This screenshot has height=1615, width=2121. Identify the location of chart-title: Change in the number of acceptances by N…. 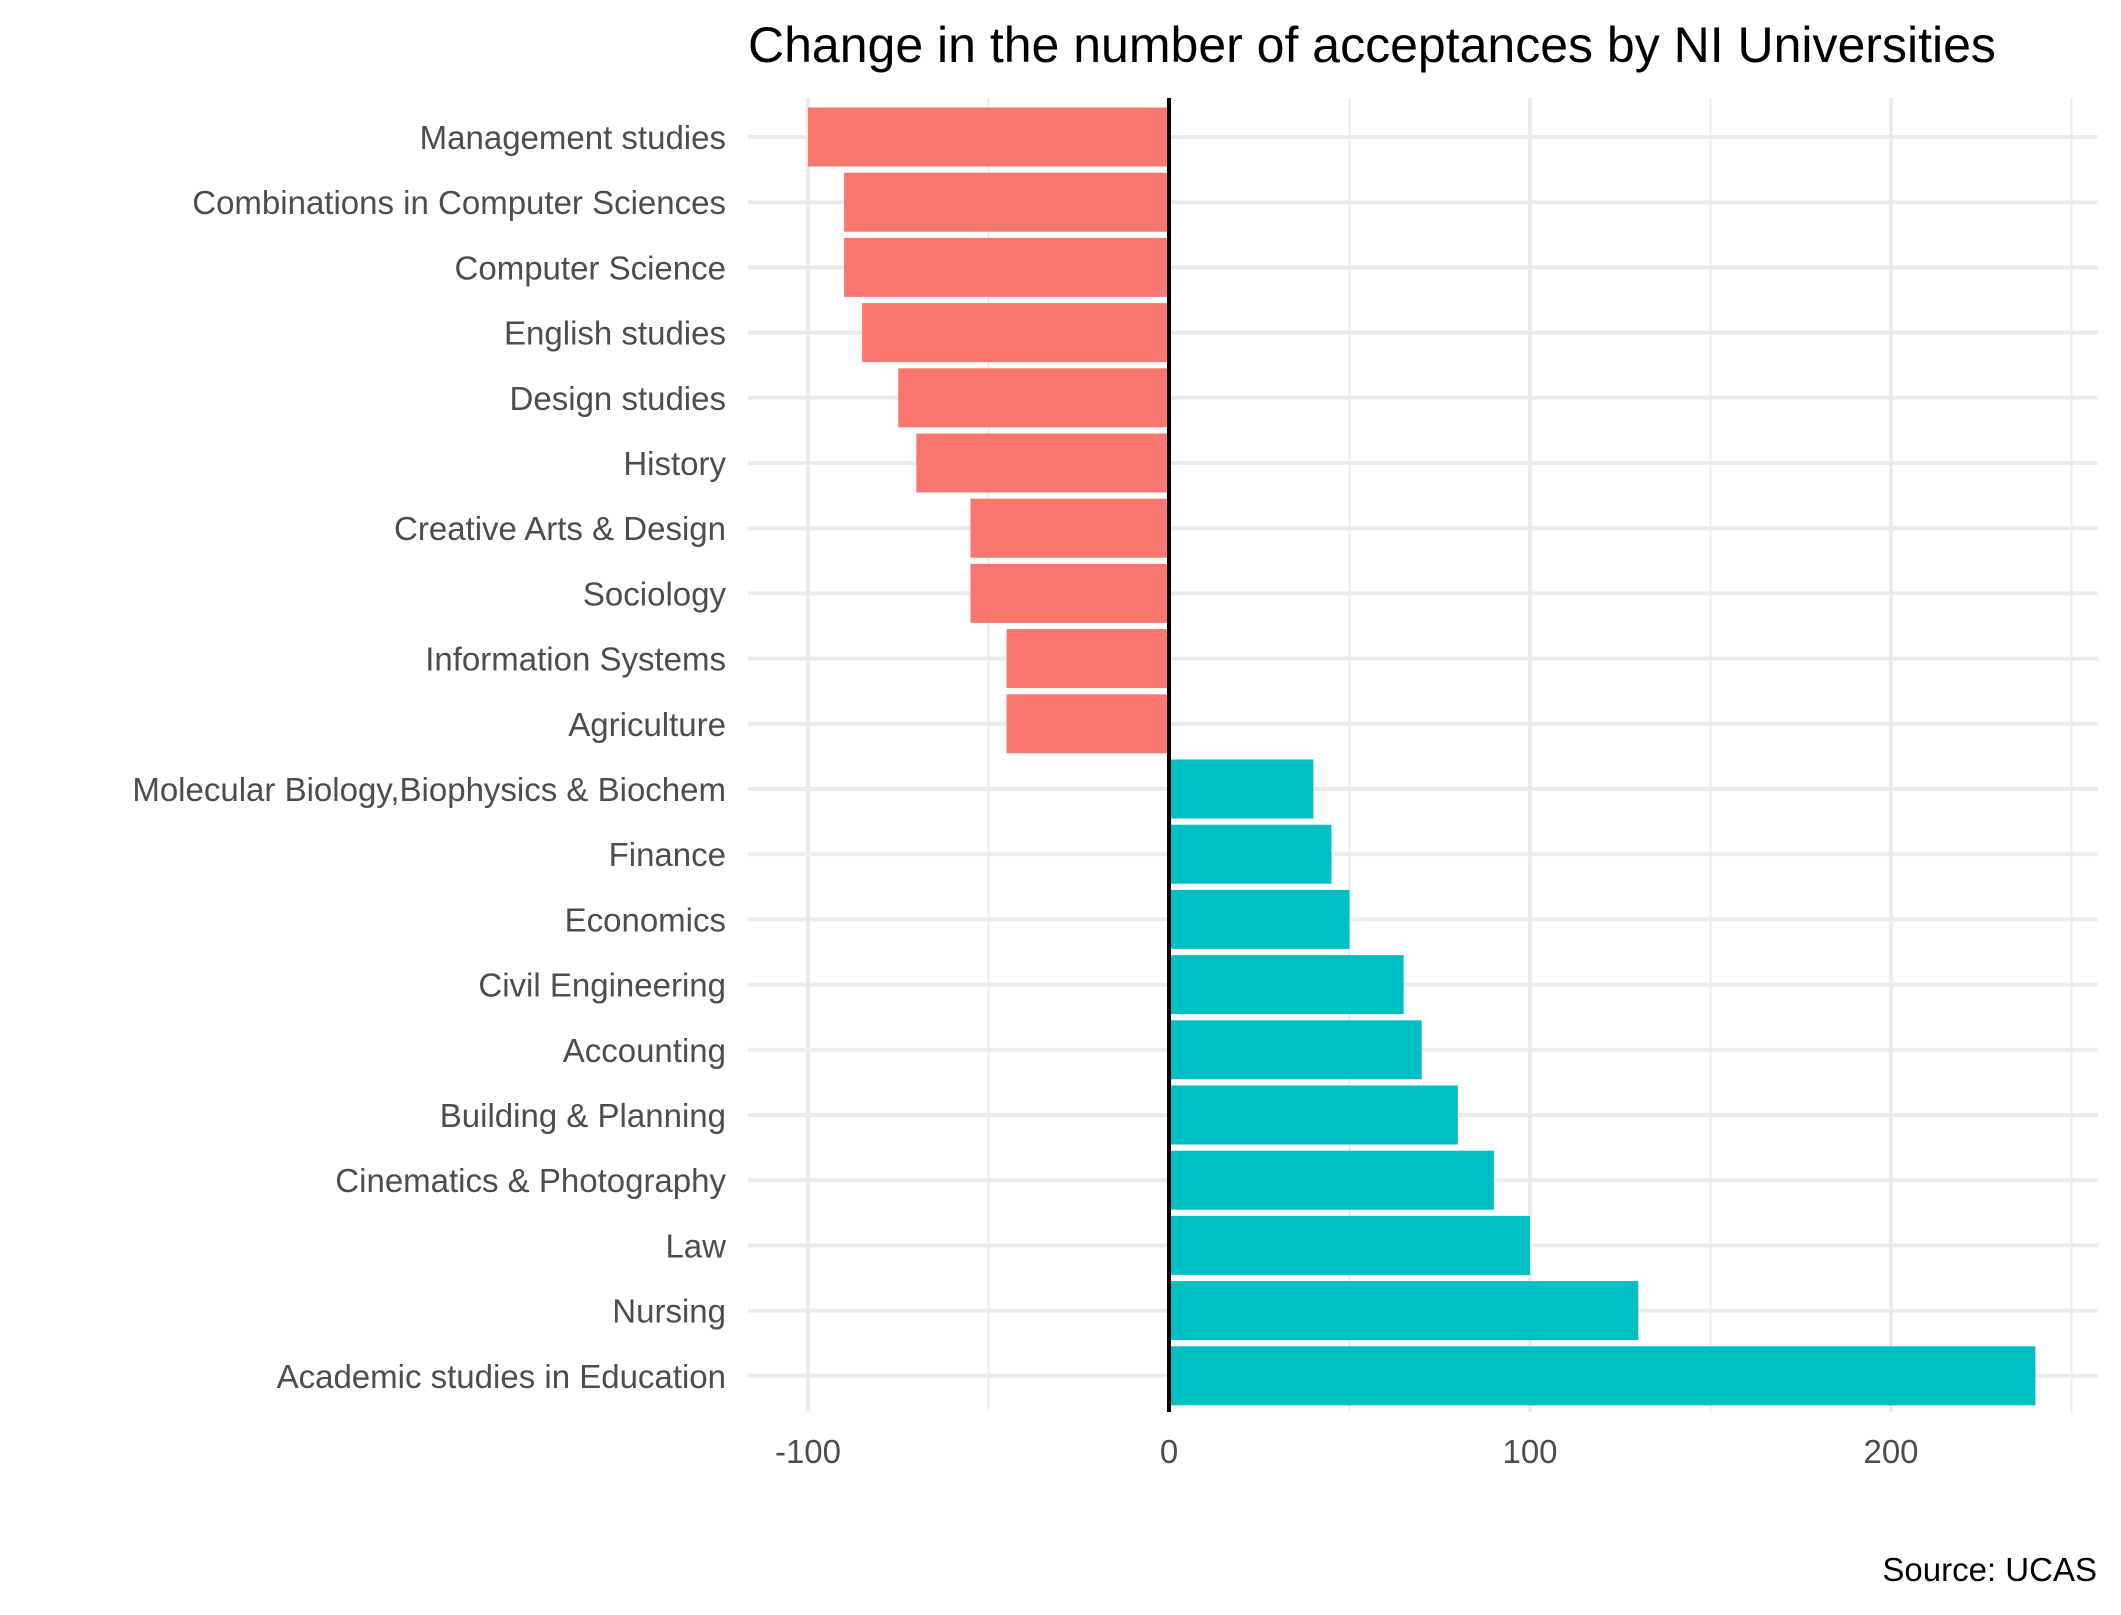
(1372, 45).